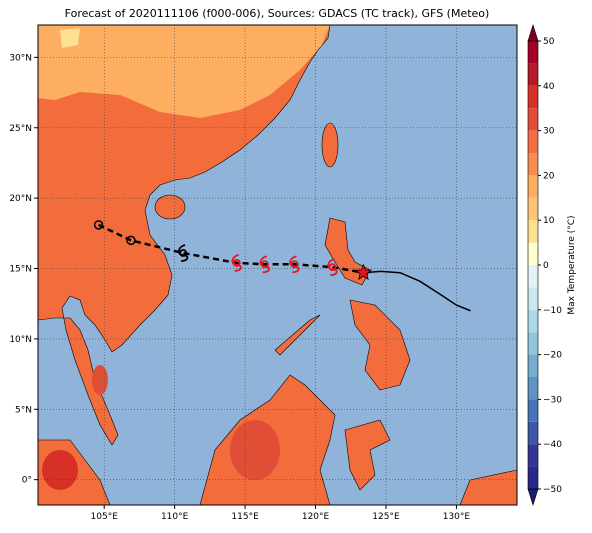 The height and width of the screenshot is (533, 592). What do you see at coordinates (549, 132) in the screenshot?
I see `colorbar-tick-label: 30` at bounding box center [549, 132].